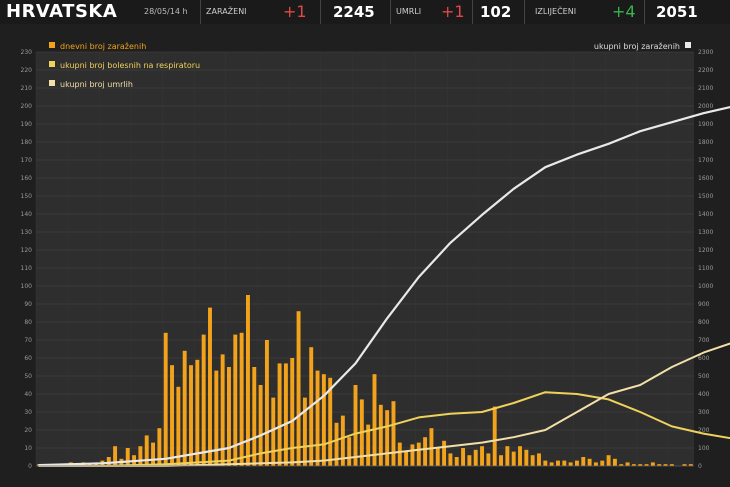  I want to click on y-right-tick-label: 300, so click(704, 412).